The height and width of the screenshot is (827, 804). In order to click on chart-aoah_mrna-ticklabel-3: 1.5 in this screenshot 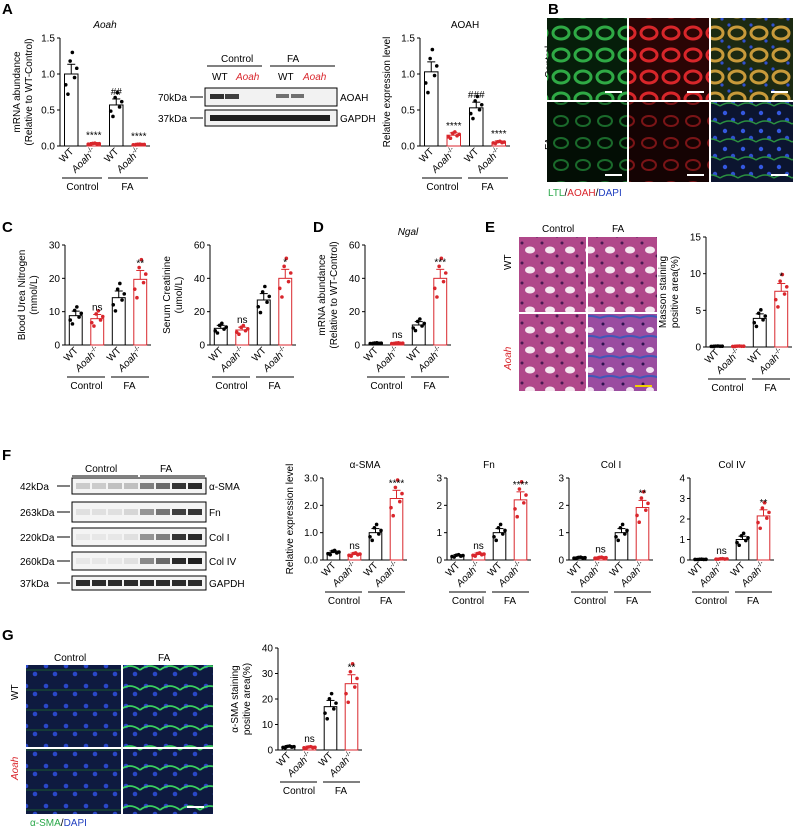, I will do `click(48, 39)`.